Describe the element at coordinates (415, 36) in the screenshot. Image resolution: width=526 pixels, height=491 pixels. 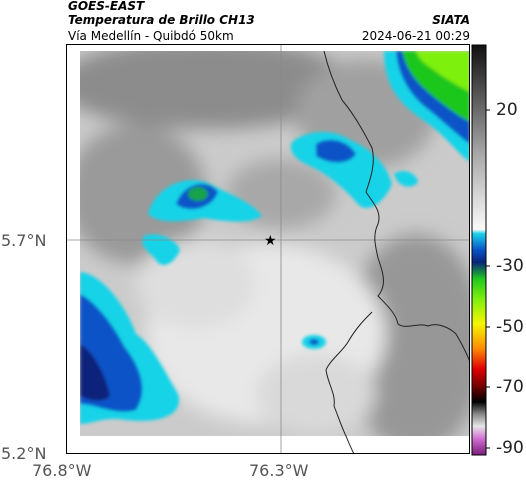
I see `datetime-label: 2024-06-21 00:29` at that location.